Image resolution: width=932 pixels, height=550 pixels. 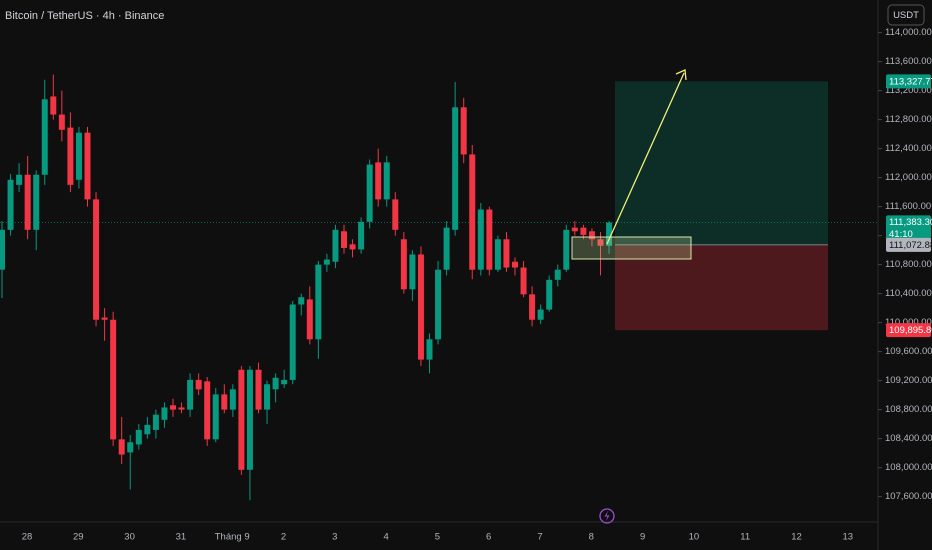 What do you see at coordinates (681, 75) in the screenshot?
I see `arrow-head` at bounding box center [681, 75].